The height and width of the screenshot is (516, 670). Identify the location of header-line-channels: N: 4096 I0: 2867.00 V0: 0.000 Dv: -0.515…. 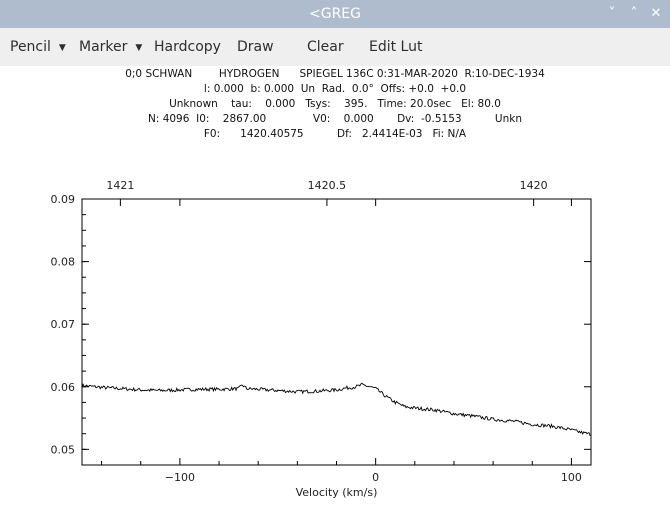
(335, 119).